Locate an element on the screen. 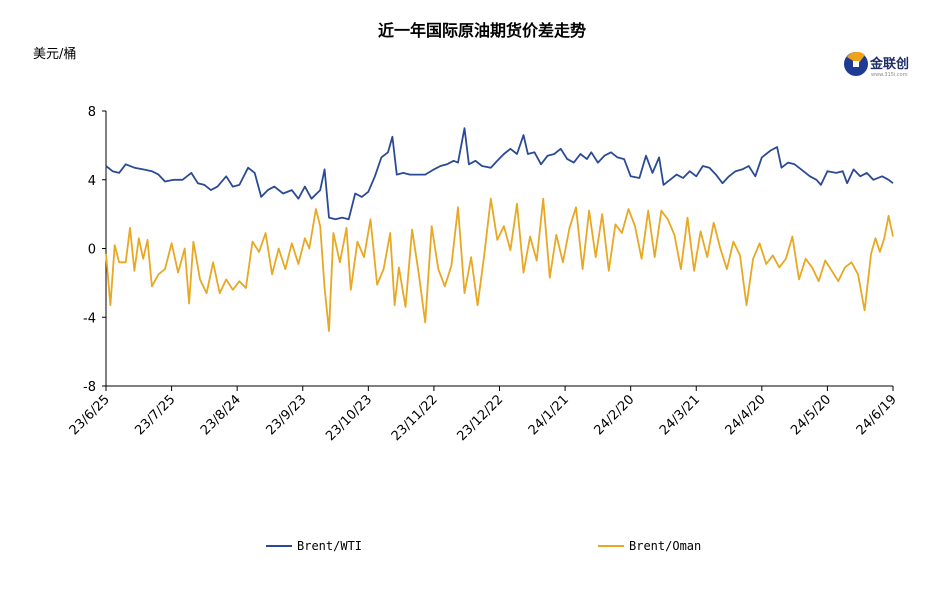 Image resolution: width=938 pixels, height=602 pixels. y-tick-label: -8 is located at coordinates (89, 387).